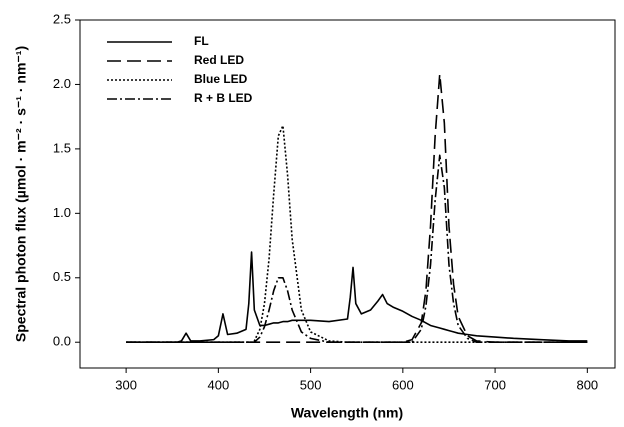  What do you see at coordinates (223, 98) in the screenshot?
I see `legend-label: R + B LED` at bounding box center [223, 98].